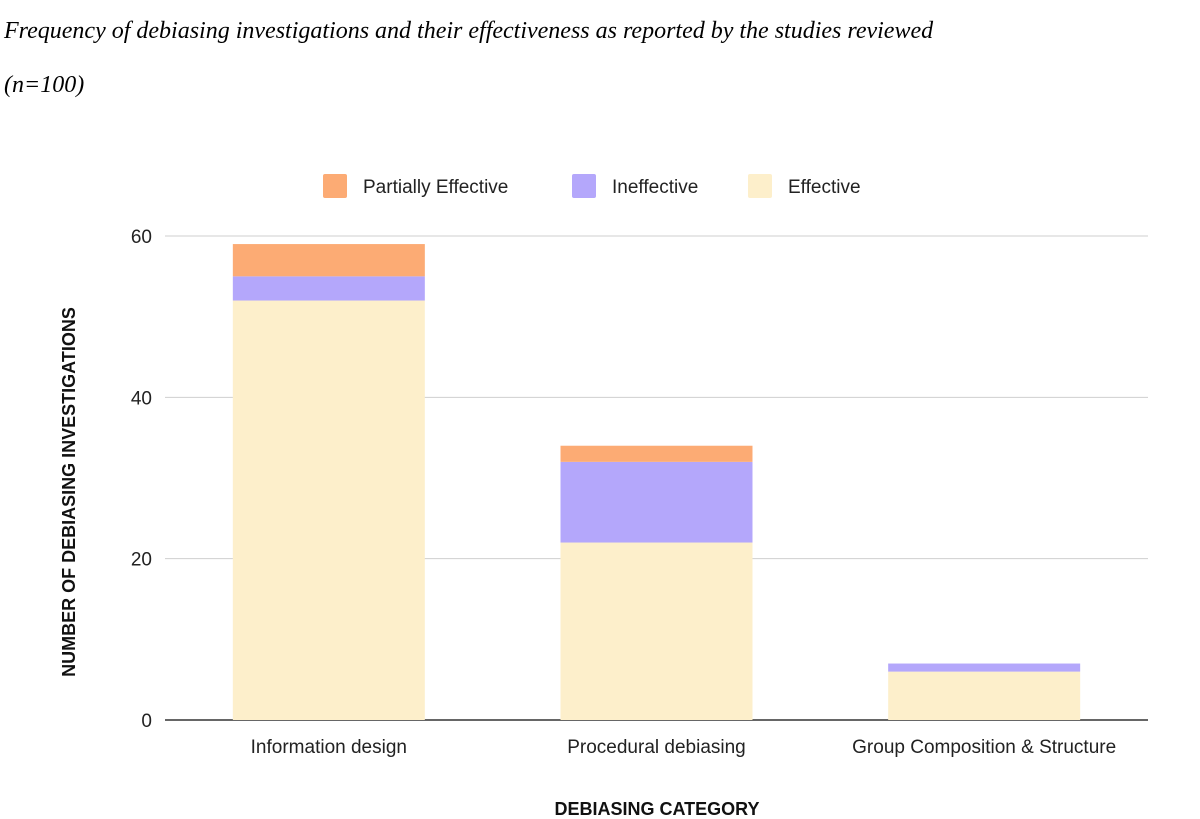  I want to click on y-axis-title: NUMBER OF DEBIASING INVESTIGATIONS, so click(69, 492).